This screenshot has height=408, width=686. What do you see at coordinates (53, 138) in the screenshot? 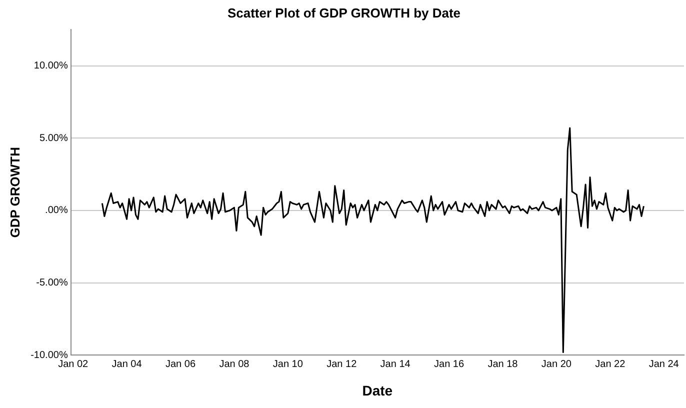
I see `y-tick-label: 5.00%` at bounding box center [53, 138].